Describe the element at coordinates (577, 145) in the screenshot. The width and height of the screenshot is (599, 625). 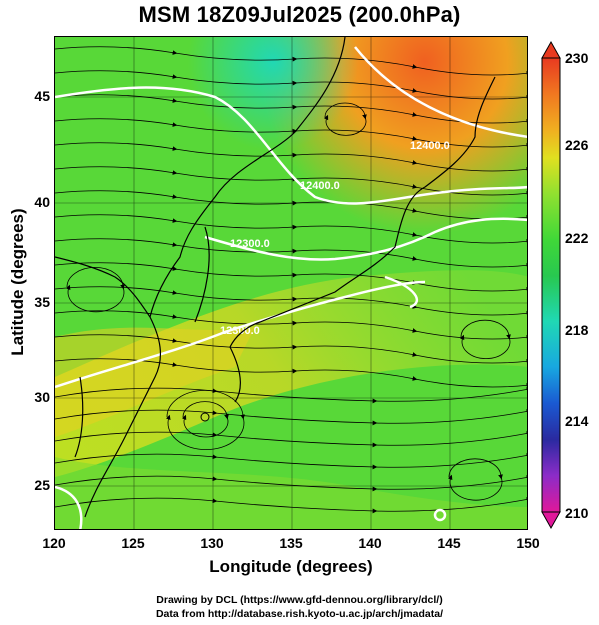
I see `colorbar-tick: 226` at that location.